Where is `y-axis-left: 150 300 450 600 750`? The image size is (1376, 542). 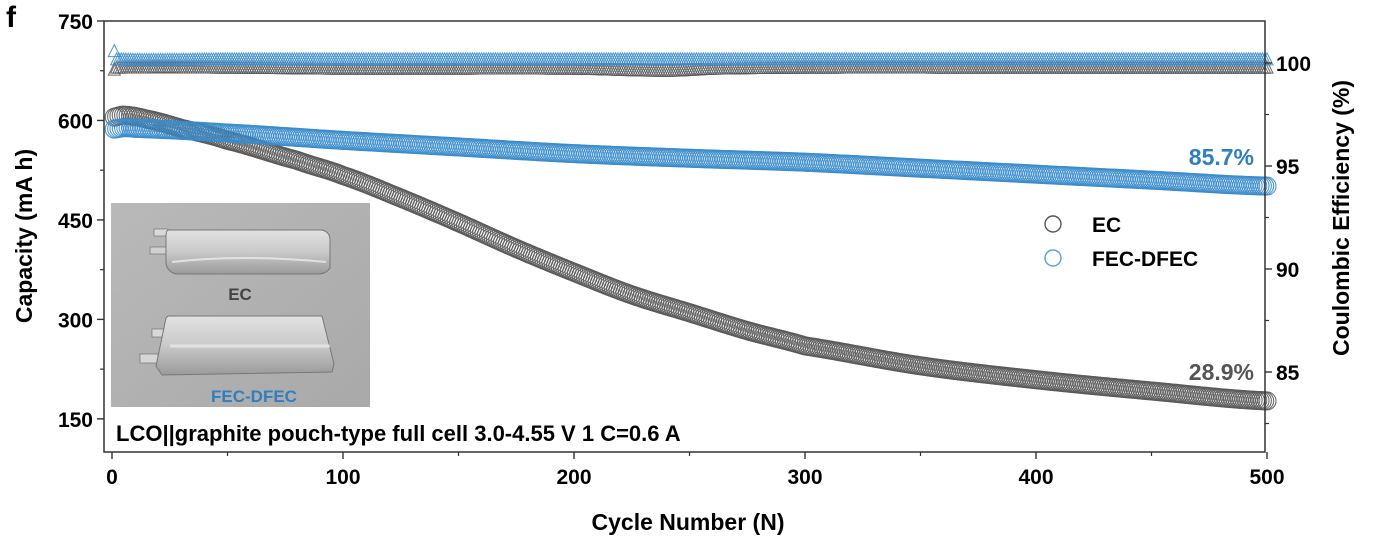 y-axis-left: 150 300 450 600 750 is located at coordinates (81, 221).